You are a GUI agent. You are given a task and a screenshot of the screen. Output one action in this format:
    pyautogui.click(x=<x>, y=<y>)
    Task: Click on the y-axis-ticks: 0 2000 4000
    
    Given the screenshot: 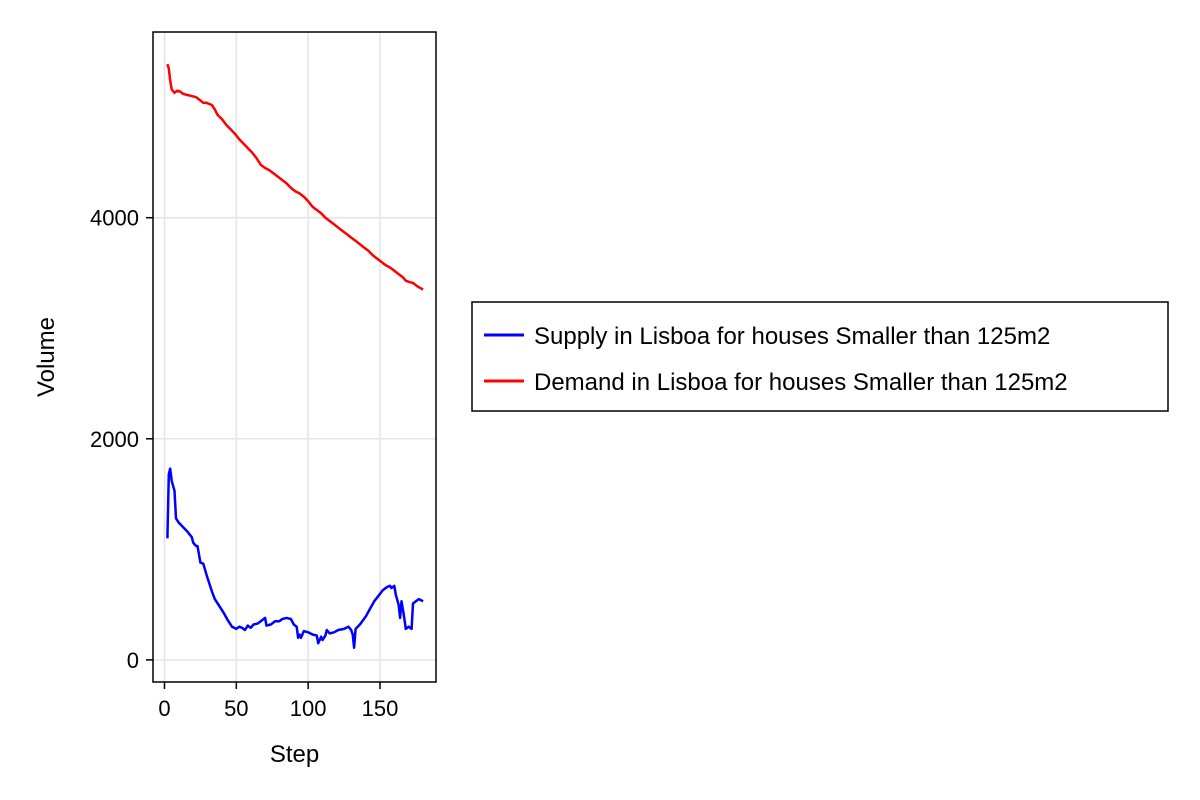 What is the action you would take?
    pyautogui.click(x=121, y=439)
    